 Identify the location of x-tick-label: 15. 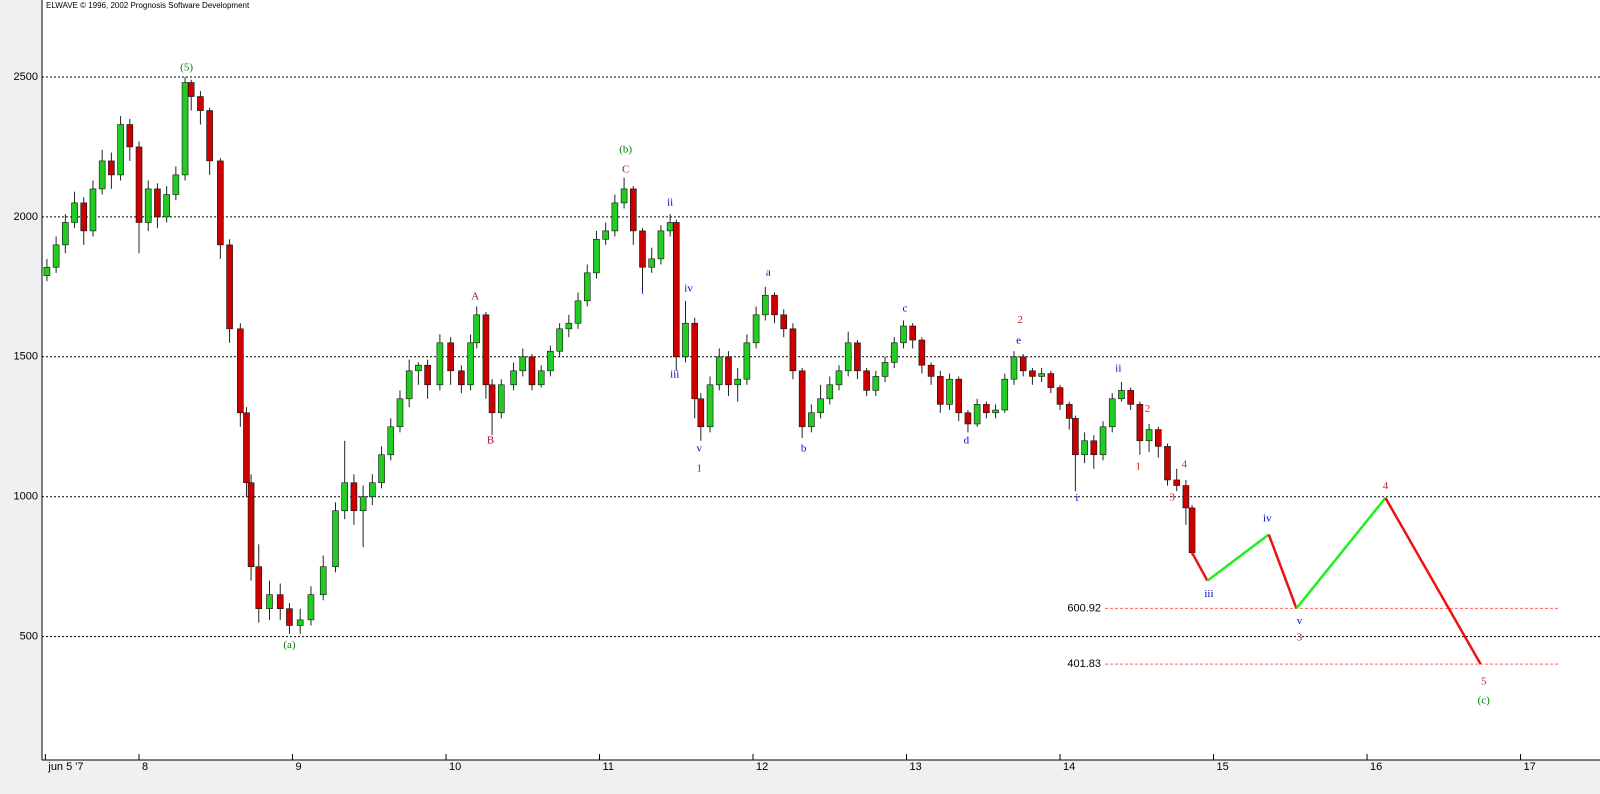
(1223, 767).